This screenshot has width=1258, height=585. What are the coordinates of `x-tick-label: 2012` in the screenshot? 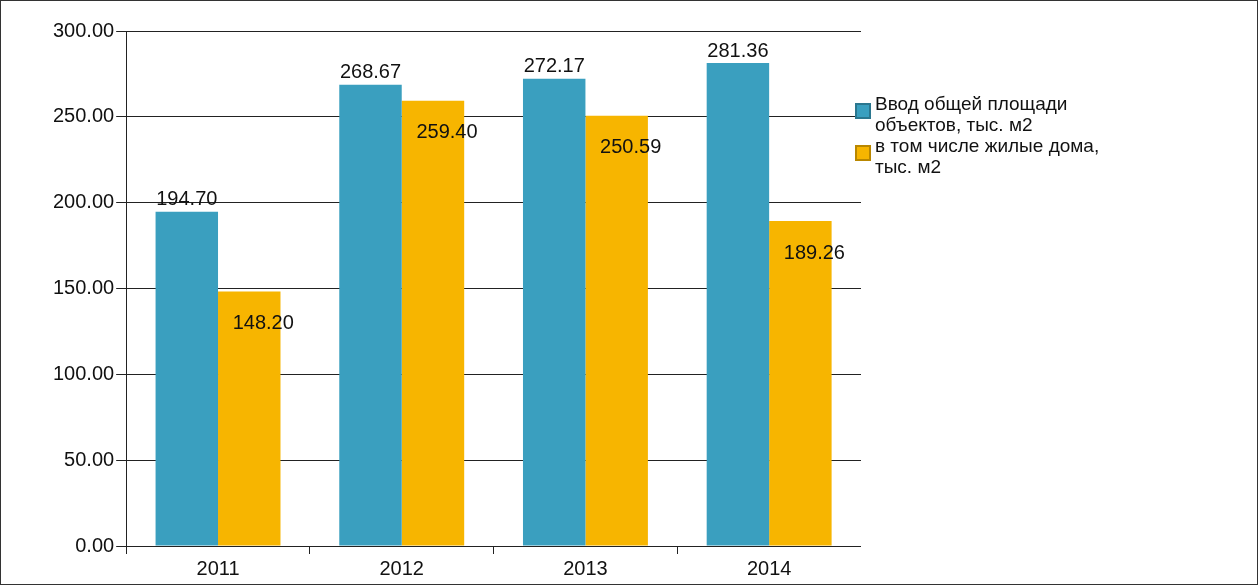 It's located at (401, 567).